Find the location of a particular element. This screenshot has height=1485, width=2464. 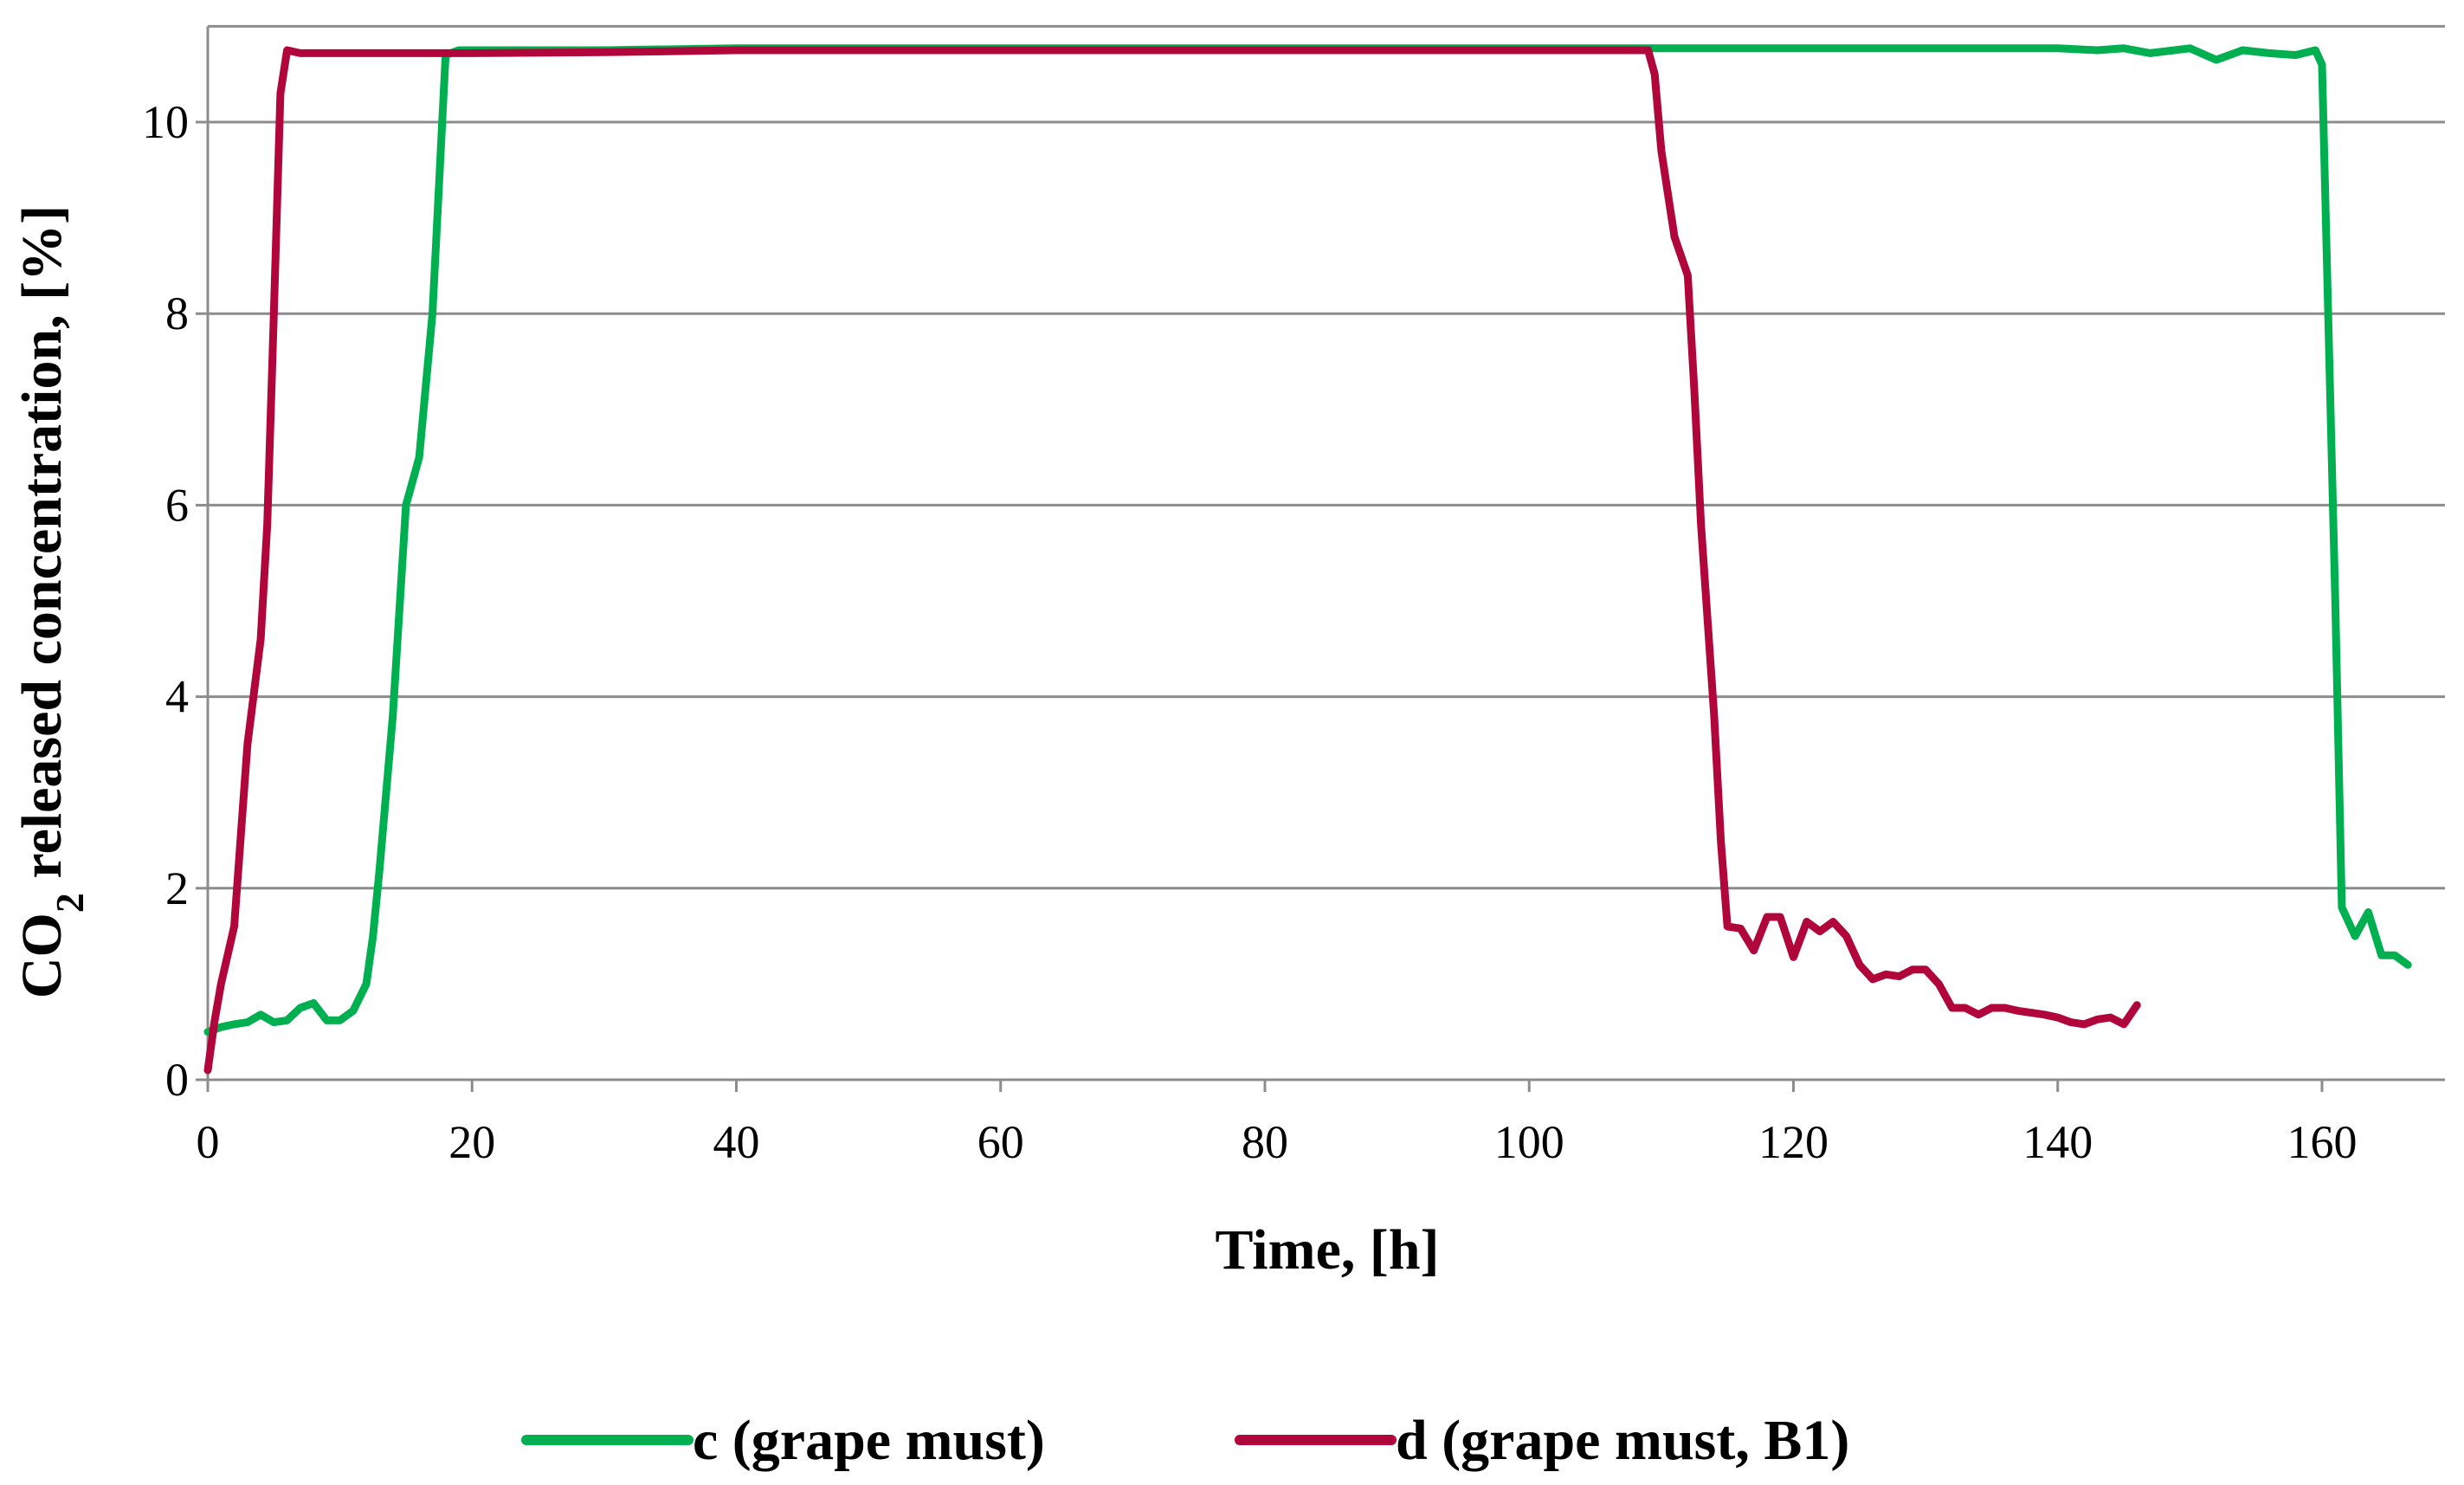

x-tick-labels: 0 20 40 60 80 100 120 140 160 is located at coordinates (1277, 1142).